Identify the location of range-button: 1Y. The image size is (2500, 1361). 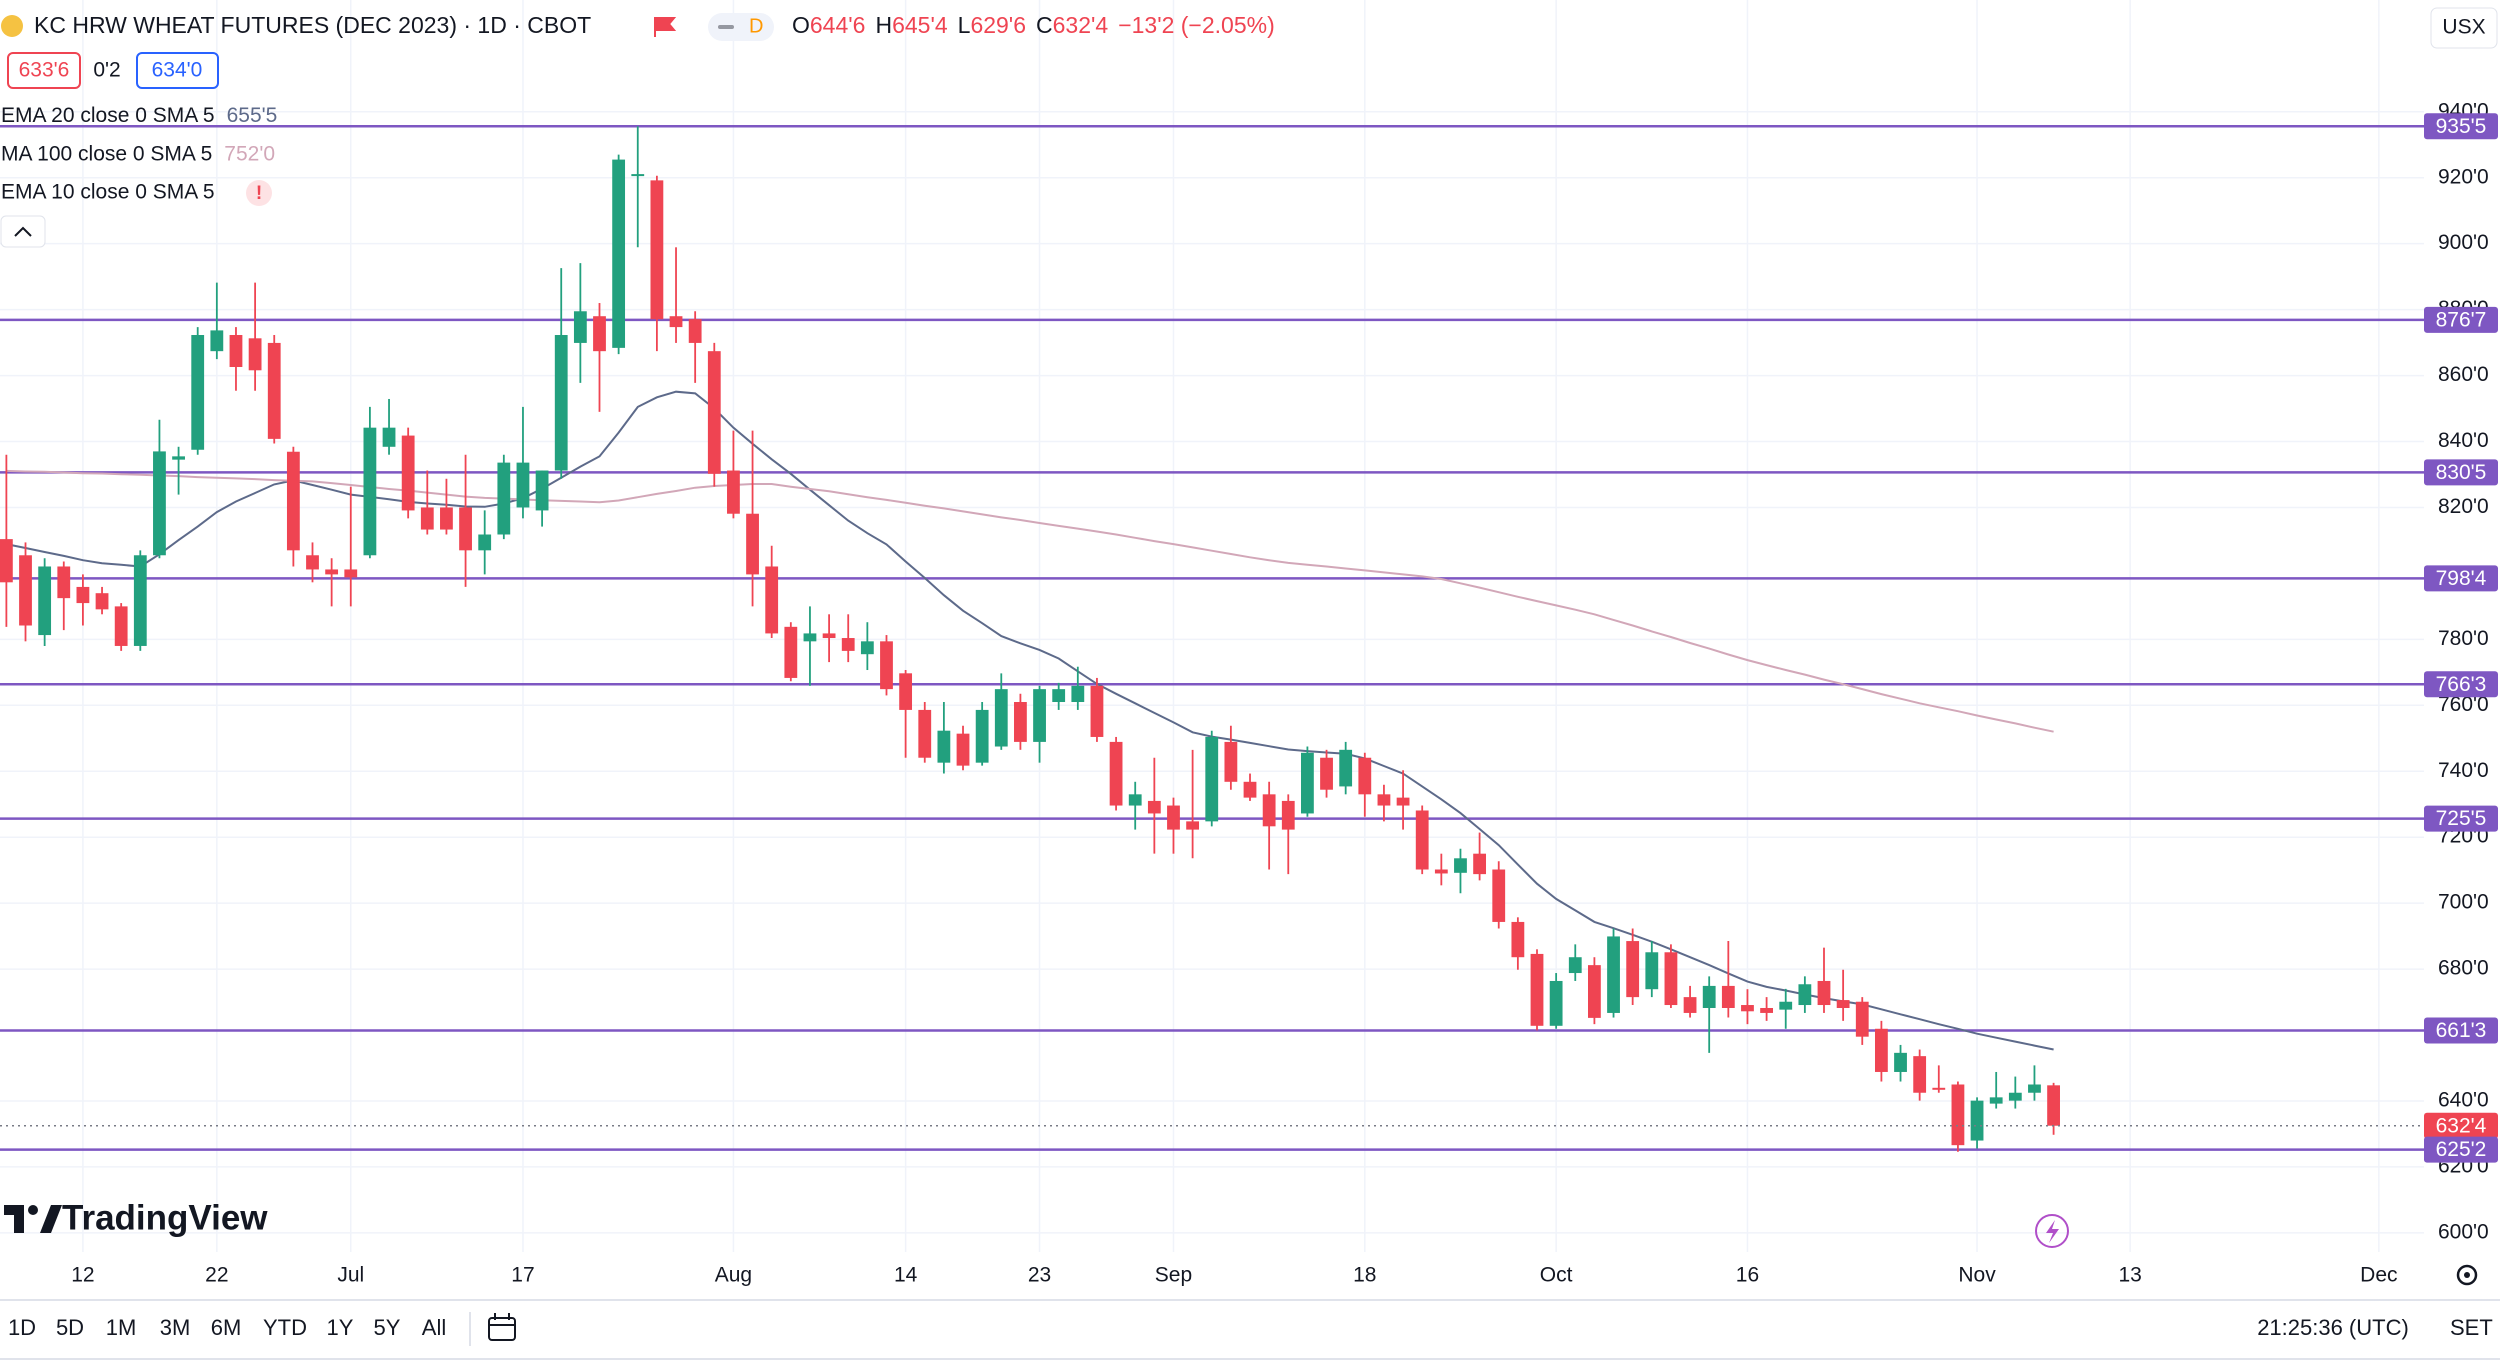
(340, 1327).